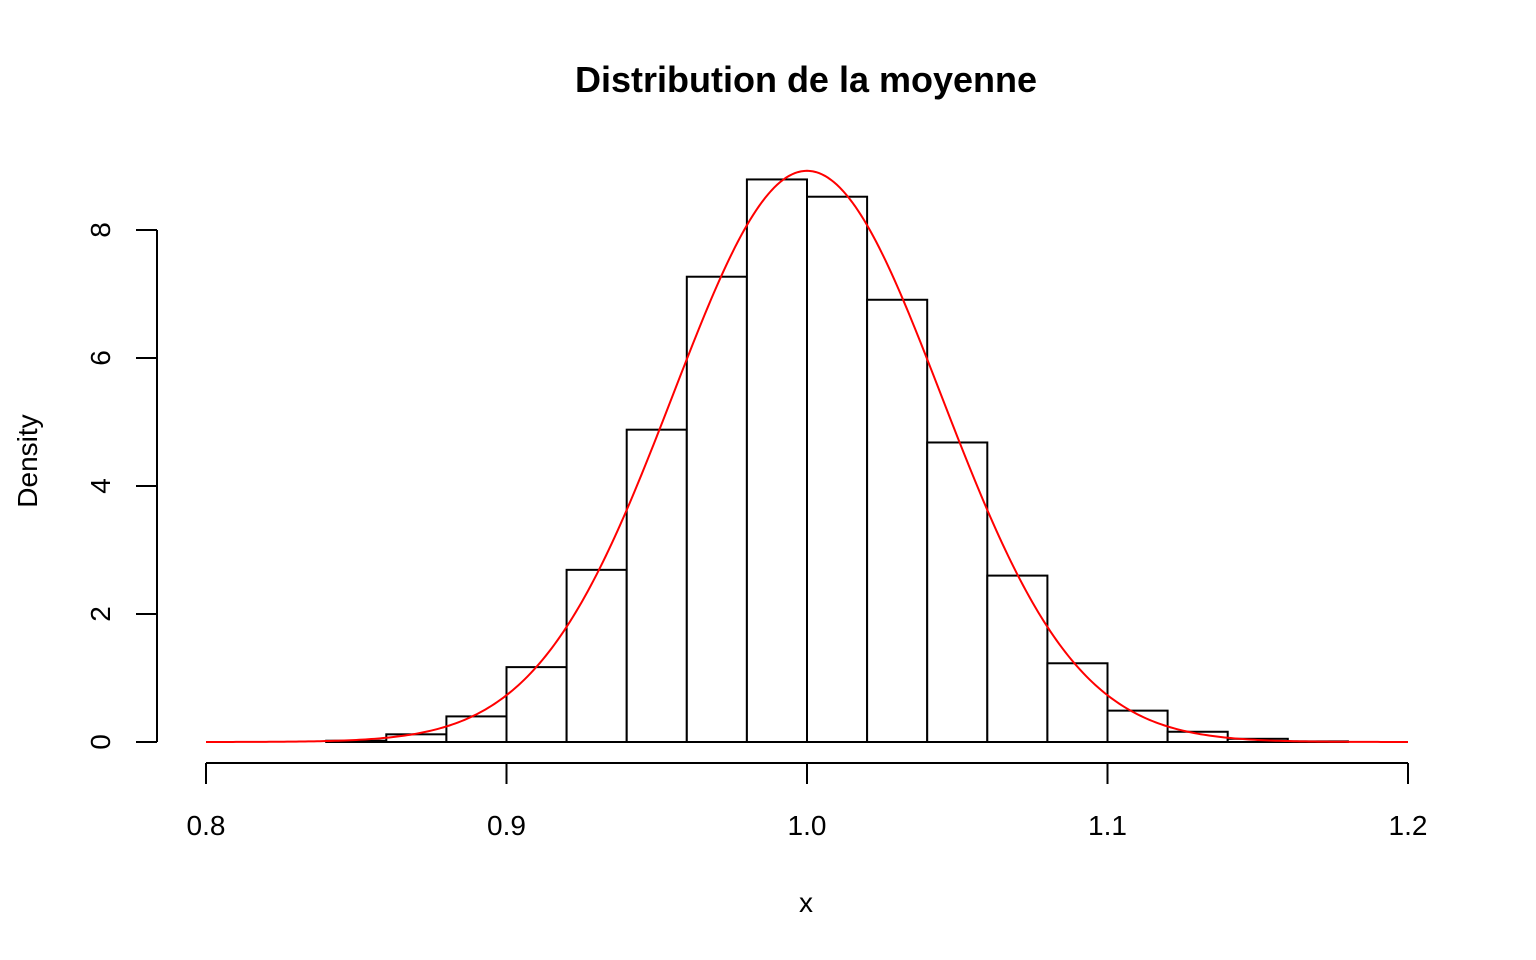 The width and height of the screenshot is (1536, 960). I want to click on y-axis: 0 2 4 6 8, so click(121, 486).